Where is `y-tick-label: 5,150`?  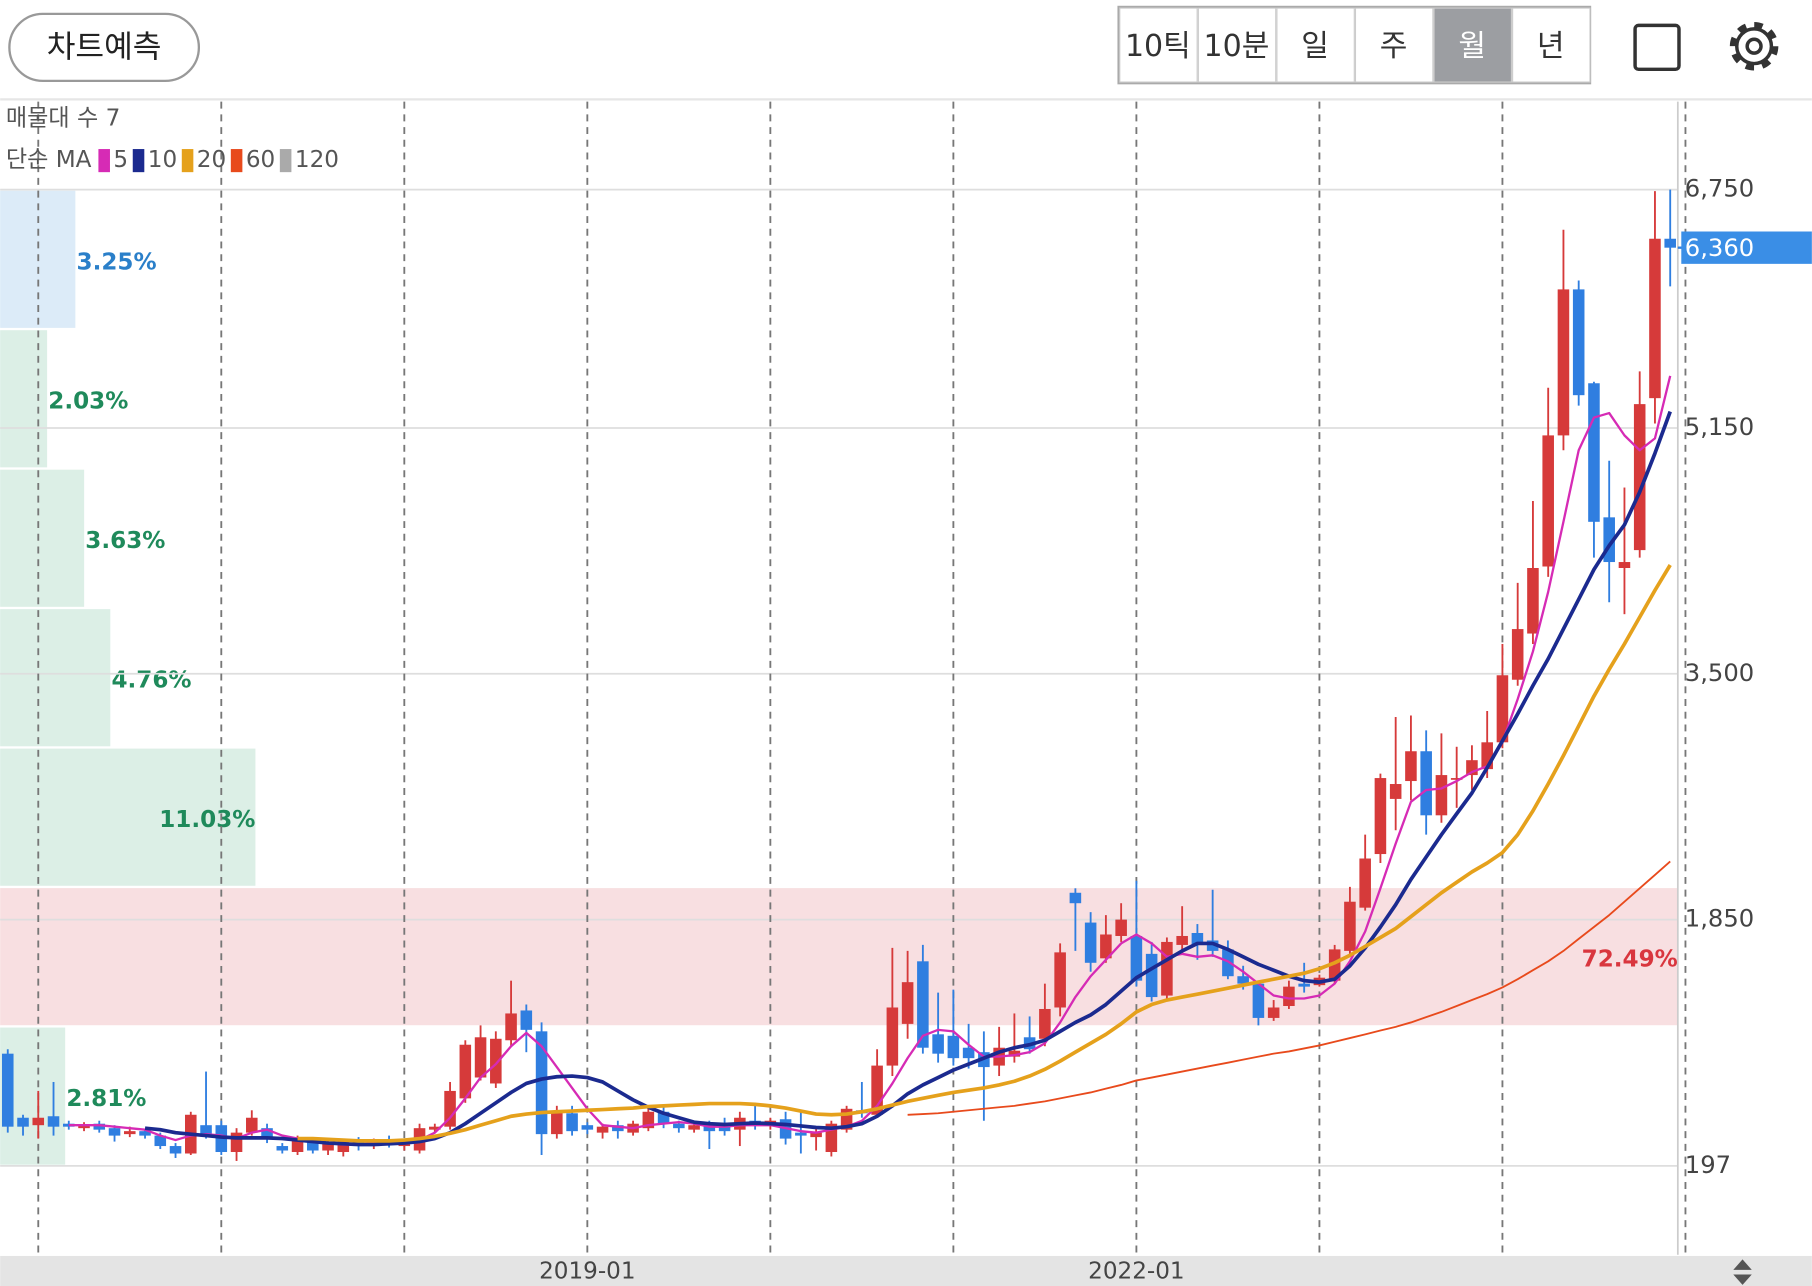 y-tick-label: 5,150 is located at coordinates (1719, 426).